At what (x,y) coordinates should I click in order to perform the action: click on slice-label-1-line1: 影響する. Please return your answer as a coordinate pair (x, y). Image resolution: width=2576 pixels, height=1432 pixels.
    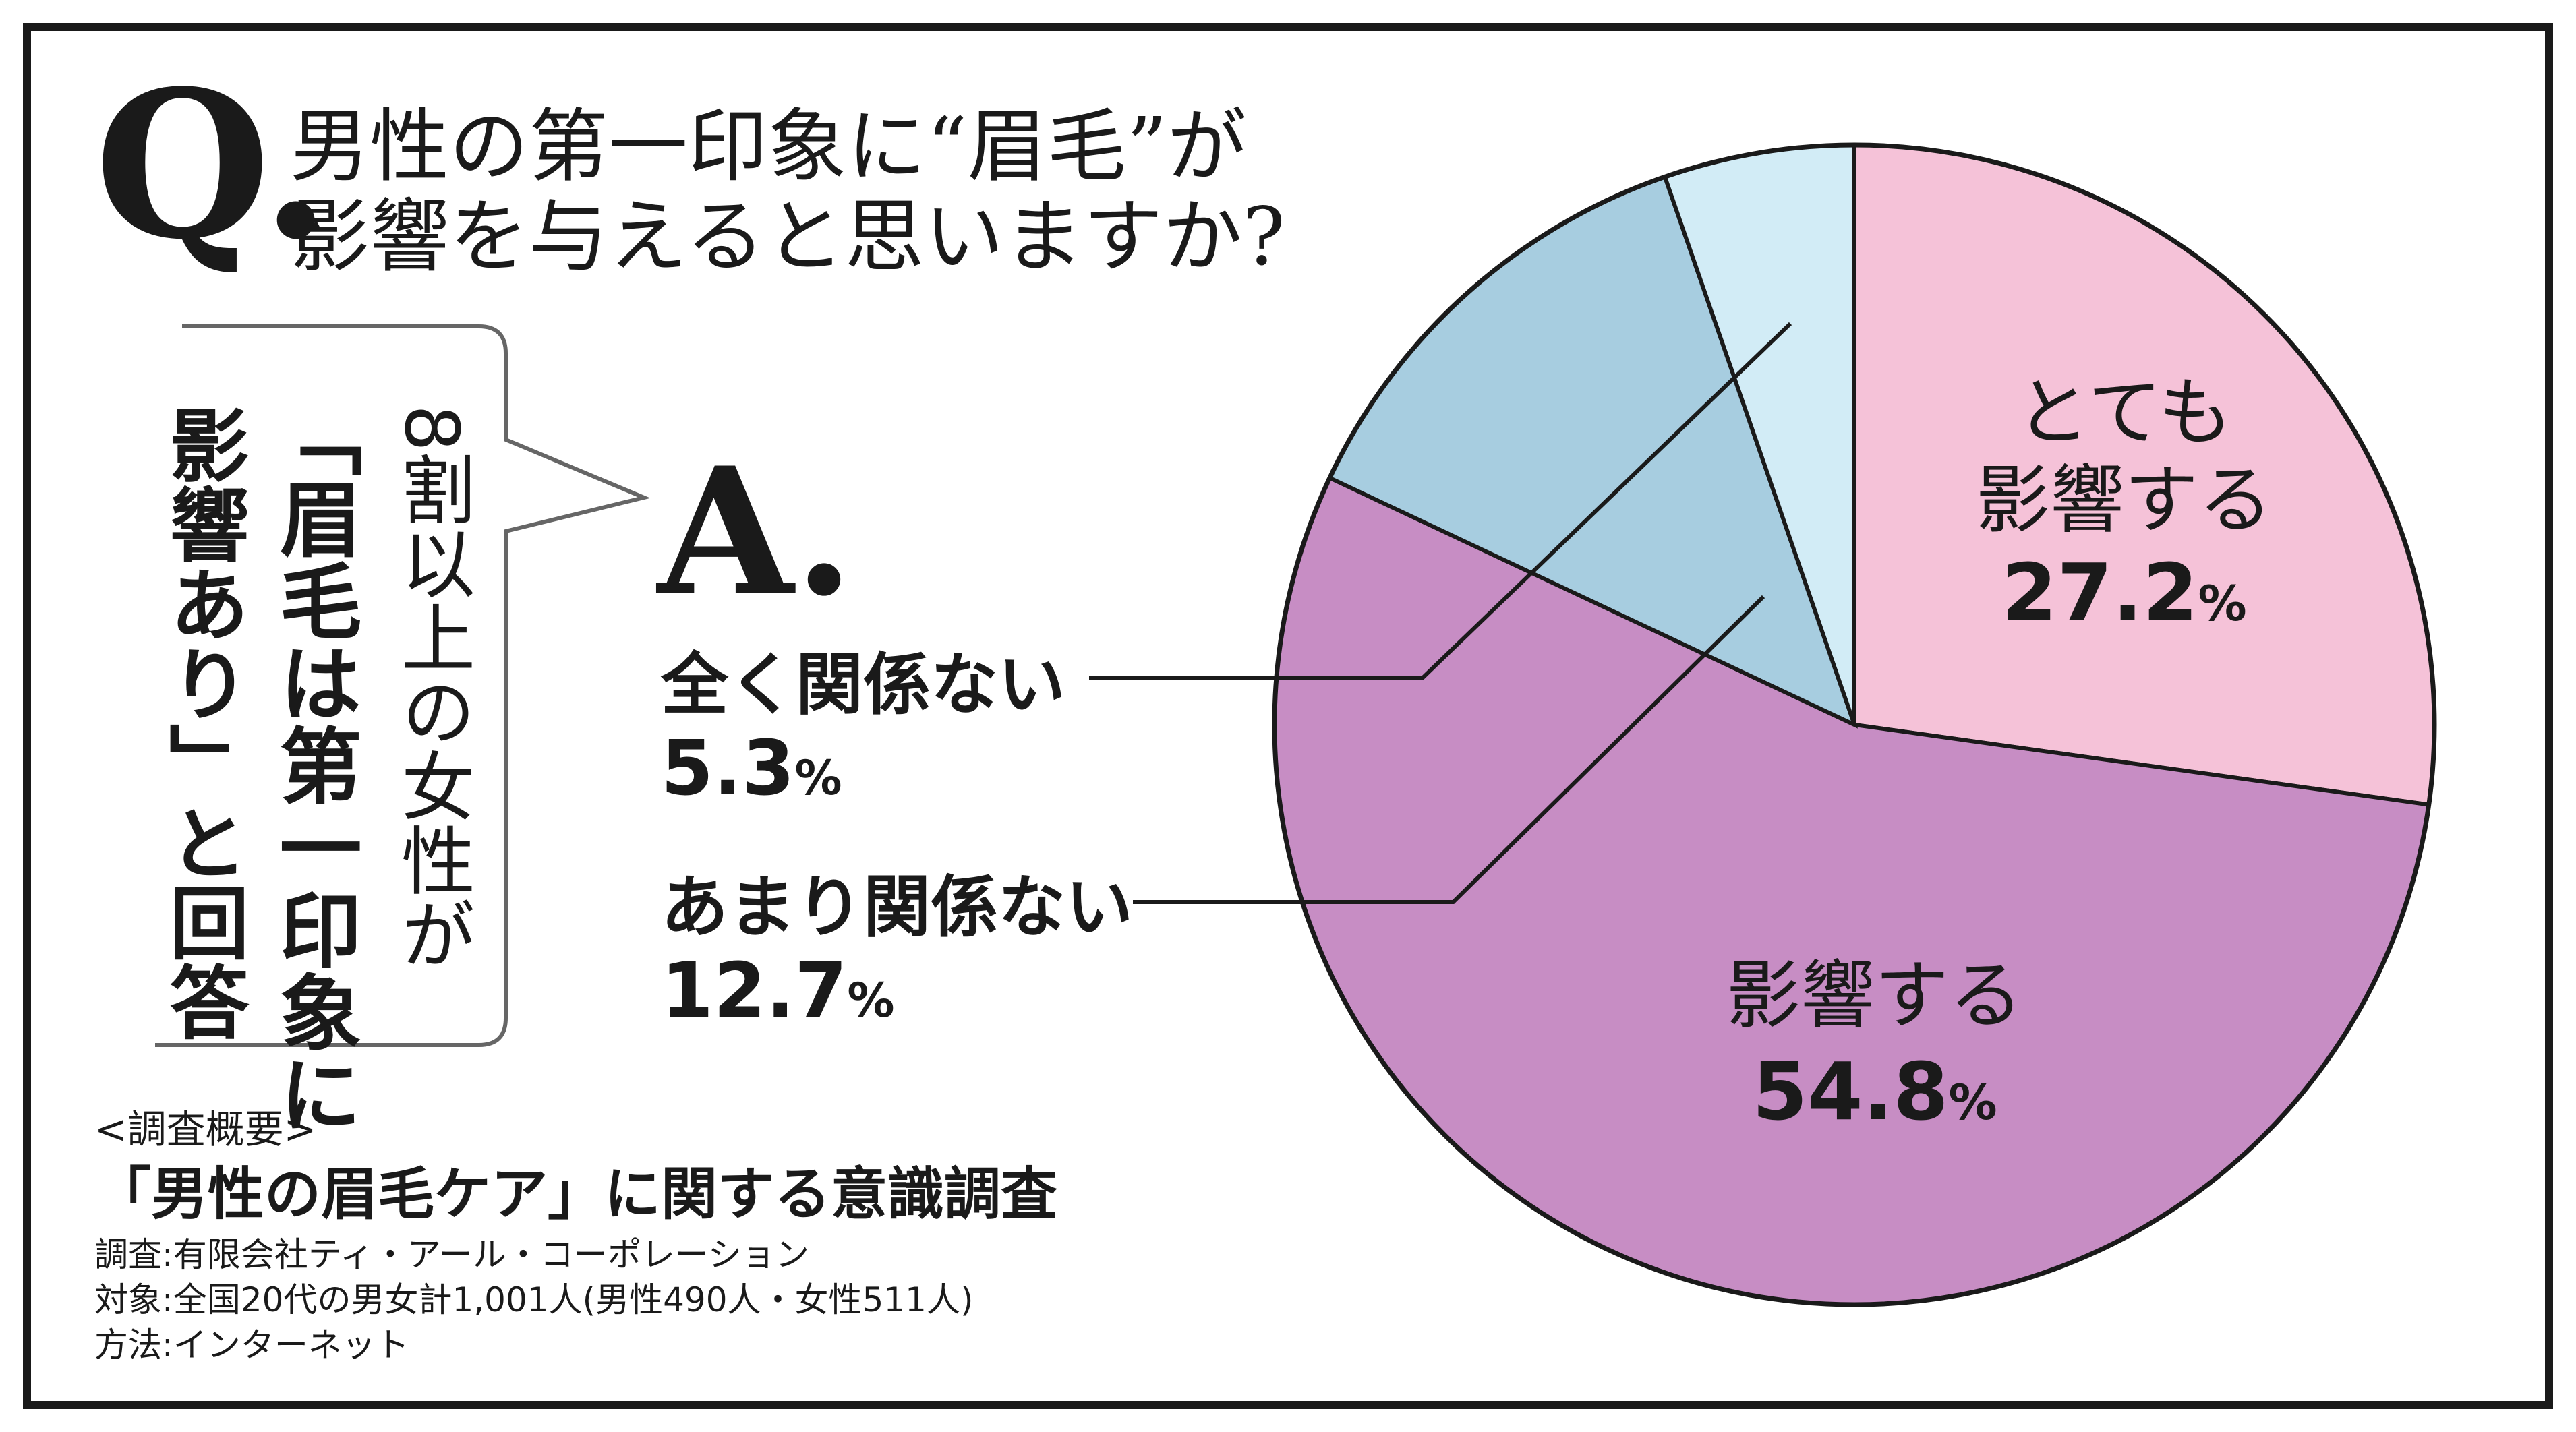
    Looking at the image, I should click on (1875, 996).